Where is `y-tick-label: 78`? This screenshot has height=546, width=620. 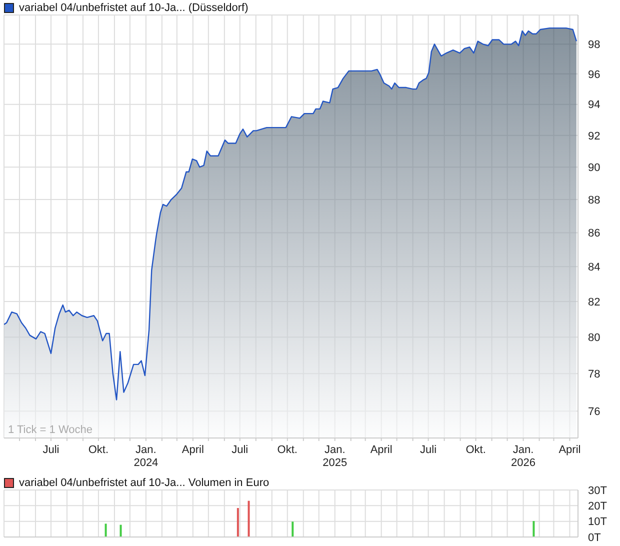
y-tick-label: 78 is located at coordinates (594, 374).